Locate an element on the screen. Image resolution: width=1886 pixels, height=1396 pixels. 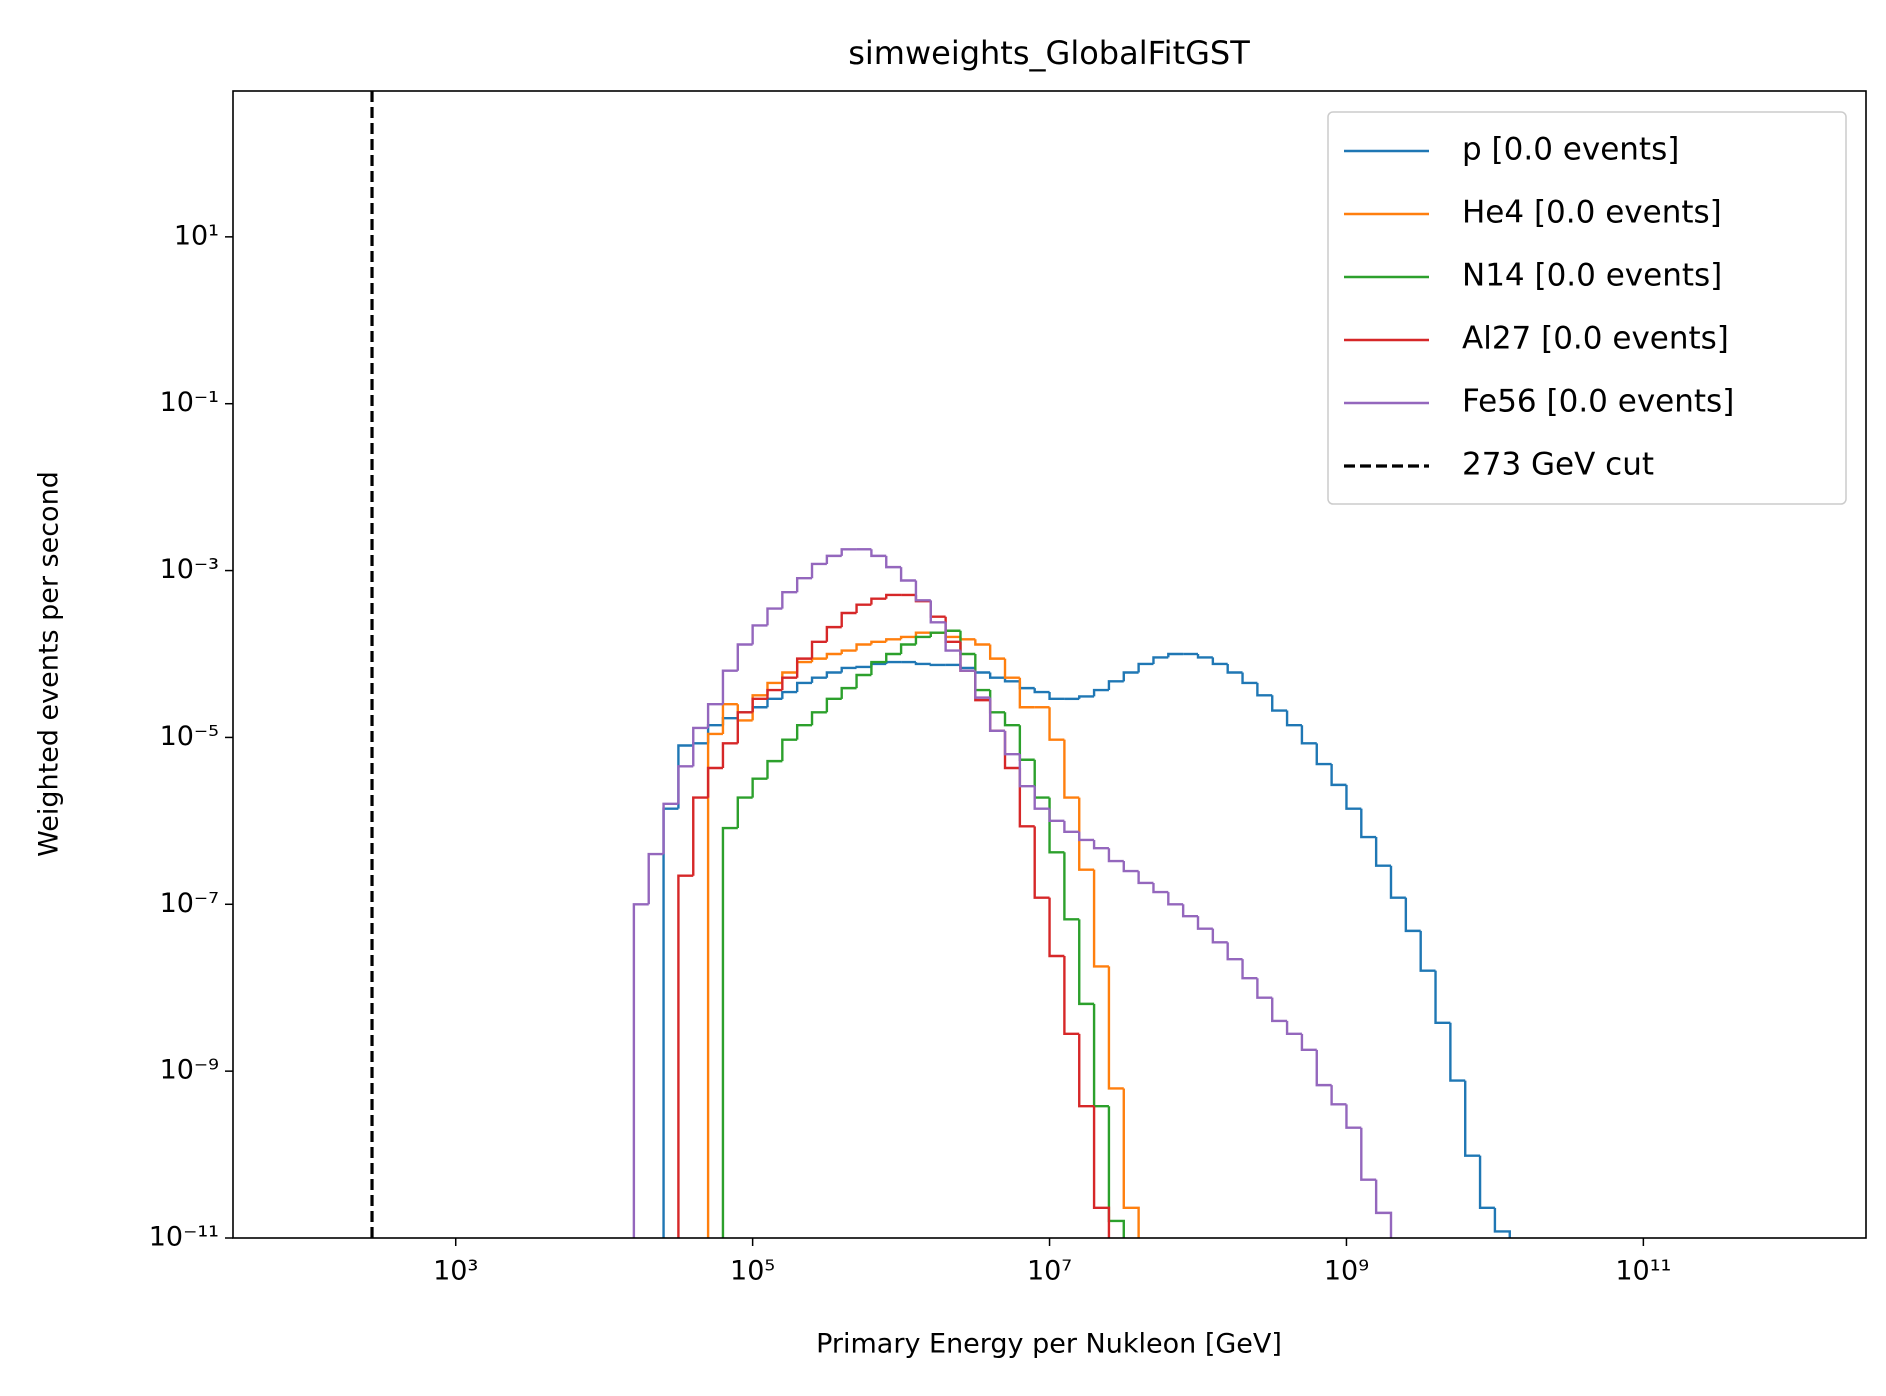
y-tick-label: 10⁻¹¹ is located at coordinates (184, 1237).